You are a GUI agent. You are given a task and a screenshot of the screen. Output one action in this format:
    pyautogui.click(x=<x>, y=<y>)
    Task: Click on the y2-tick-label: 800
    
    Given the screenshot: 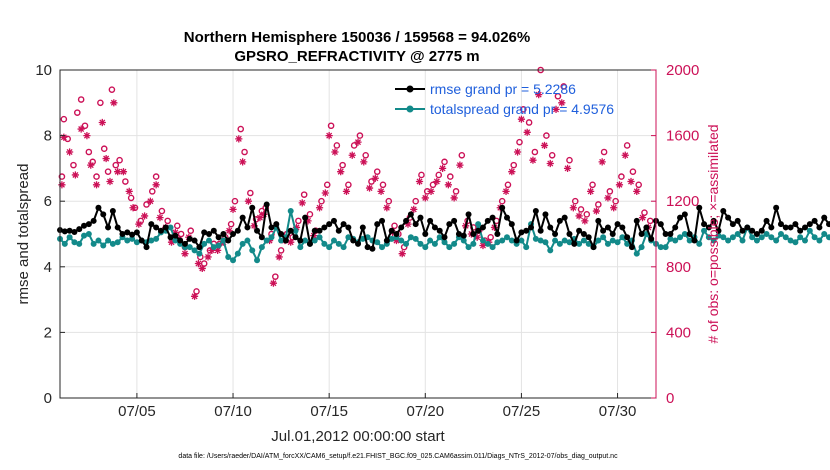 What is the action you would take?
    pyautogui.click(x=678, y=267)
    